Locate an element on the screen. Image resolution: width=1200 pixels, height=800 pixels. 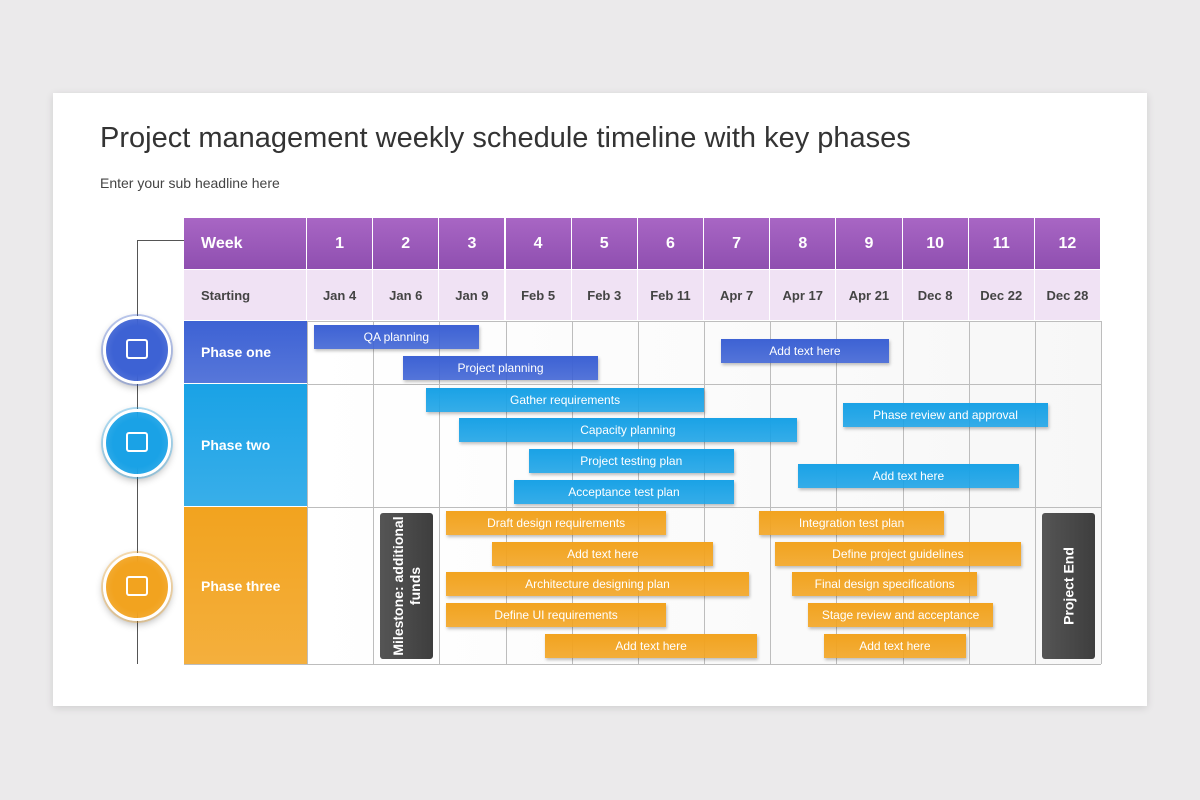
task-bar: Draft design requirements is located at coordinates (556, 523).